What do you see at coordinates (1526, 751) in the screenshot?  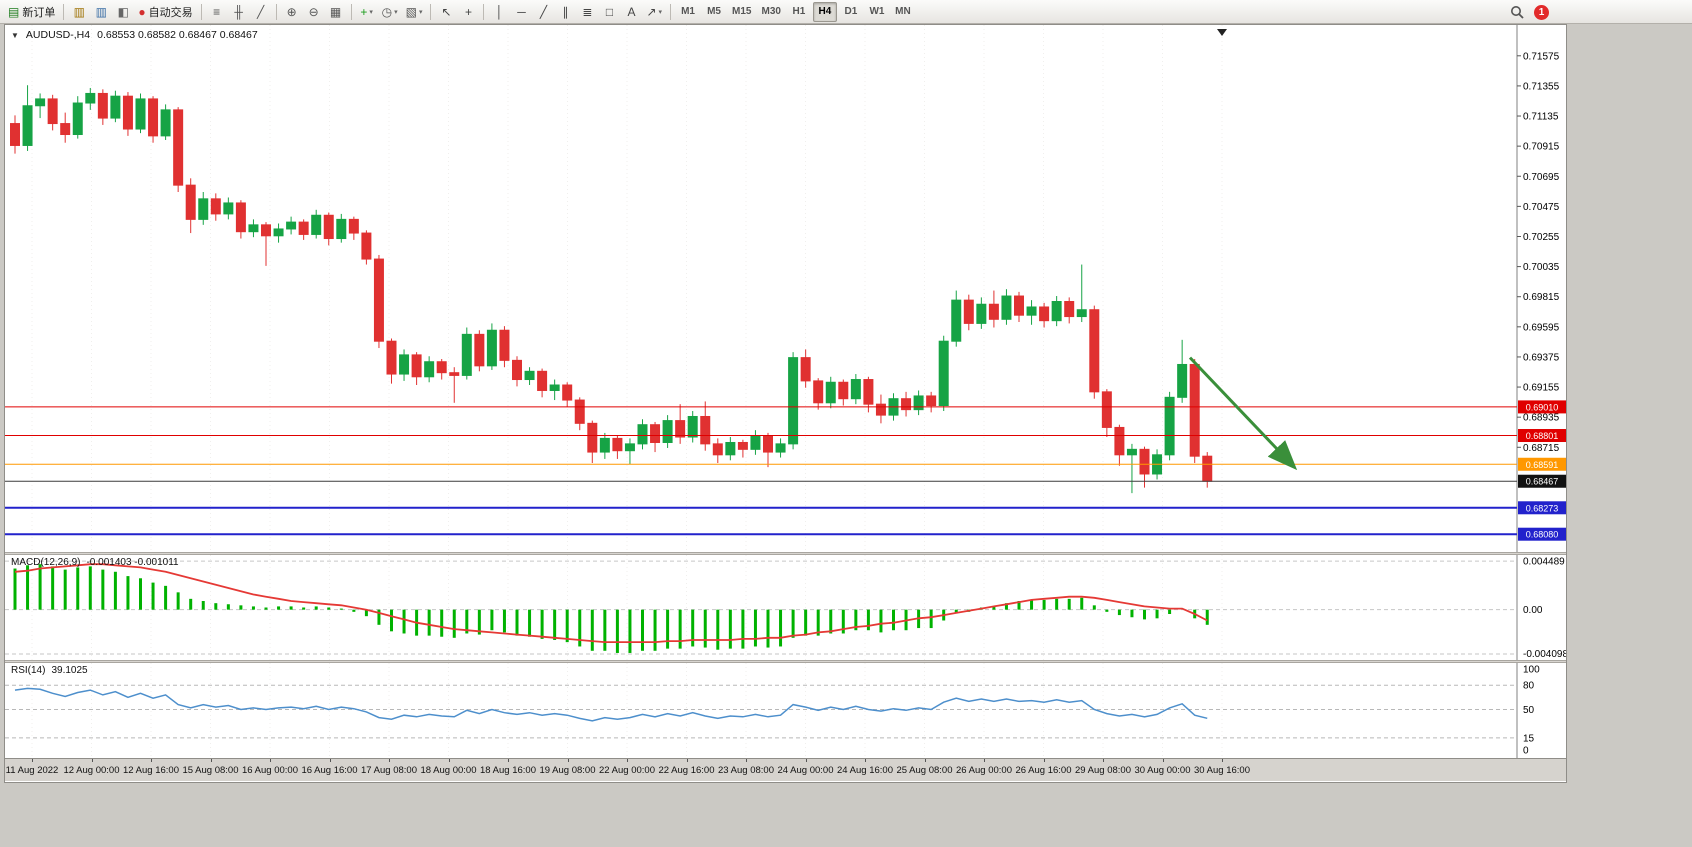 I see `rsi-axis-label: 0` at bounding box center [1526, 751].